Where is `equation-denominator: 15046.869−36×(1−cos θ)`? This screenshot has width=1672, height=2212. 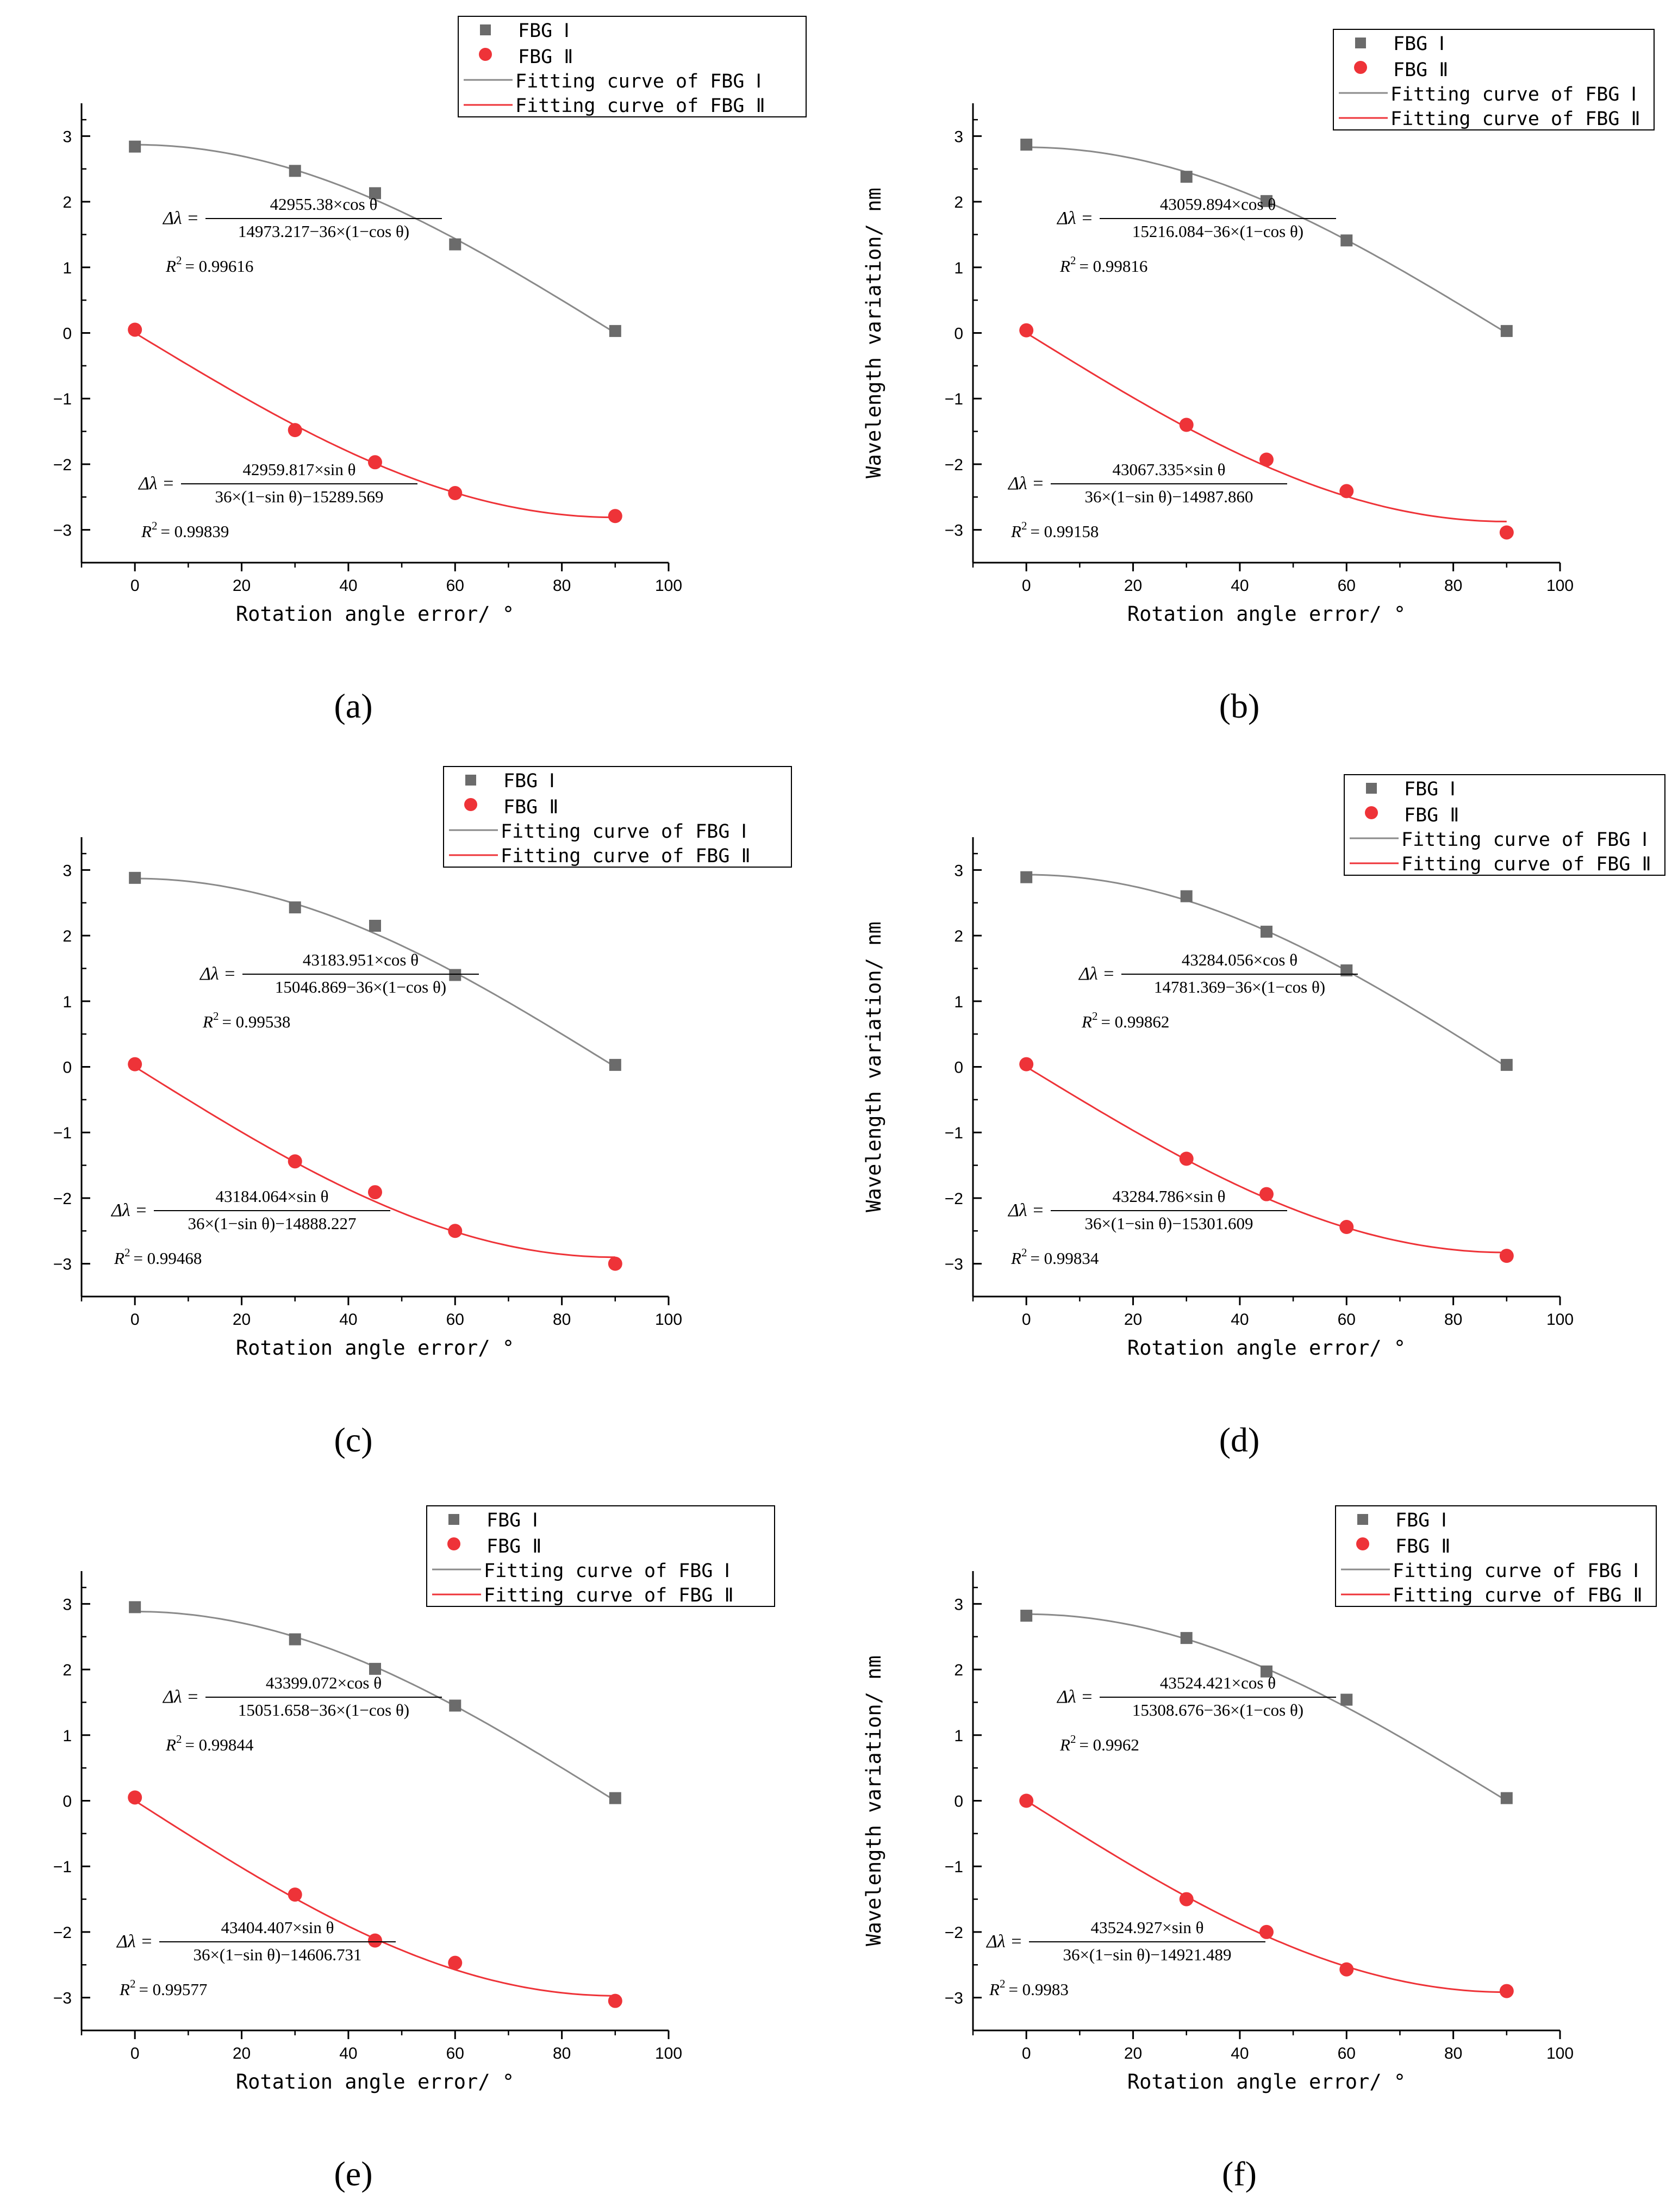 equation-denominator: 15046.869−36×(1−cos θ) is located at coordinates (361, 986).